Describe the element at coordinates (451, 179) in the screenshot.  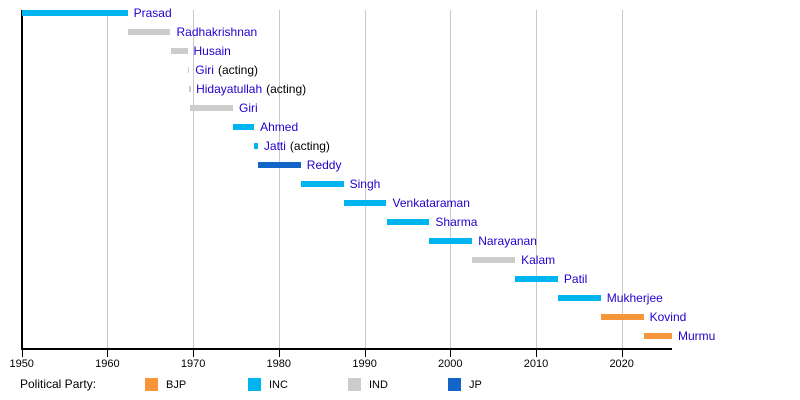
I see `gridline-2000` at that location.